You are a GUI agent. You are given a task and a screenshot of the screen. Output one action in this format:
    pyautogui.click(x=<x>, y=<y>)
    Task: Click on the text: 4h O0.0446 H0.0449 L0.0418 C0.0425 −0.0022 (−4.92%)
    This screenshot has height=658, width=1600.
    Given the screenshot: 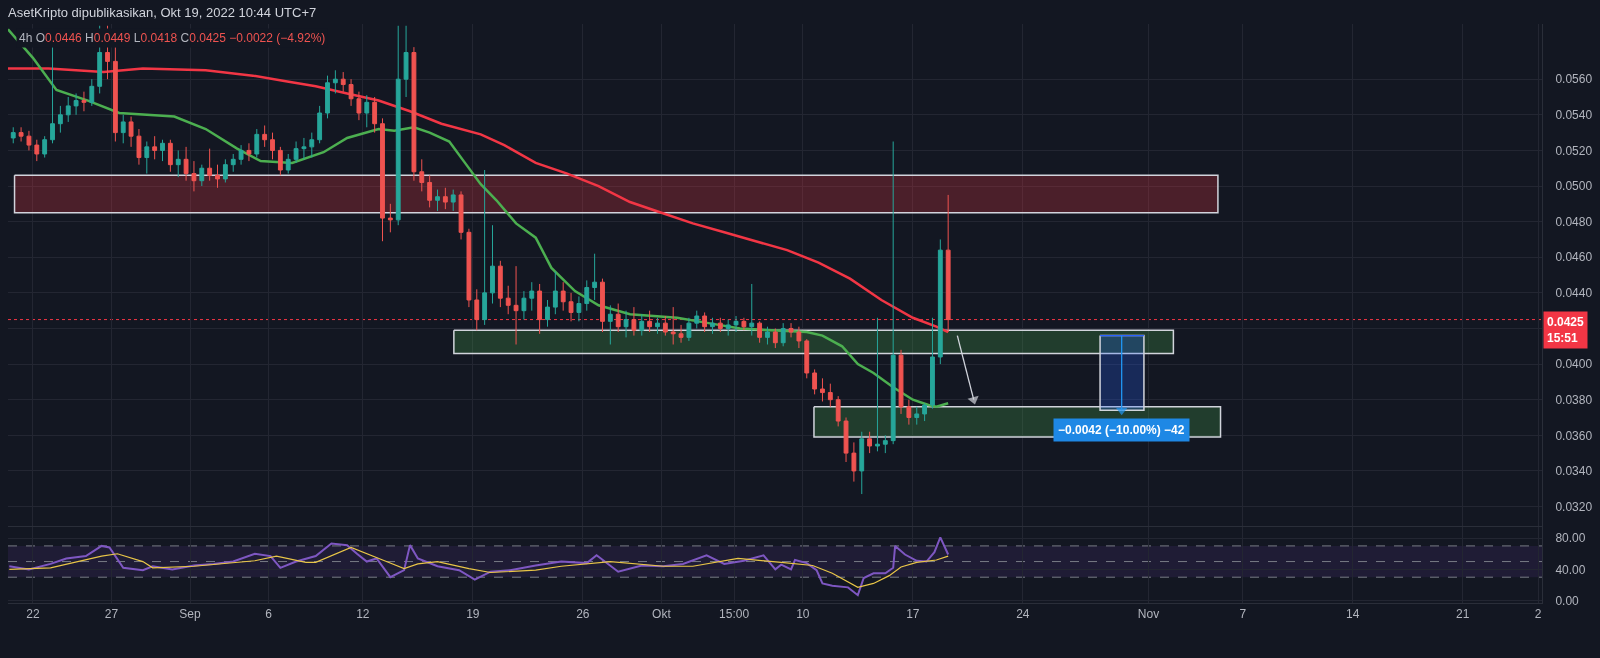 What is the action you would take?
    pyautogui.click(x=172, y=38)
    